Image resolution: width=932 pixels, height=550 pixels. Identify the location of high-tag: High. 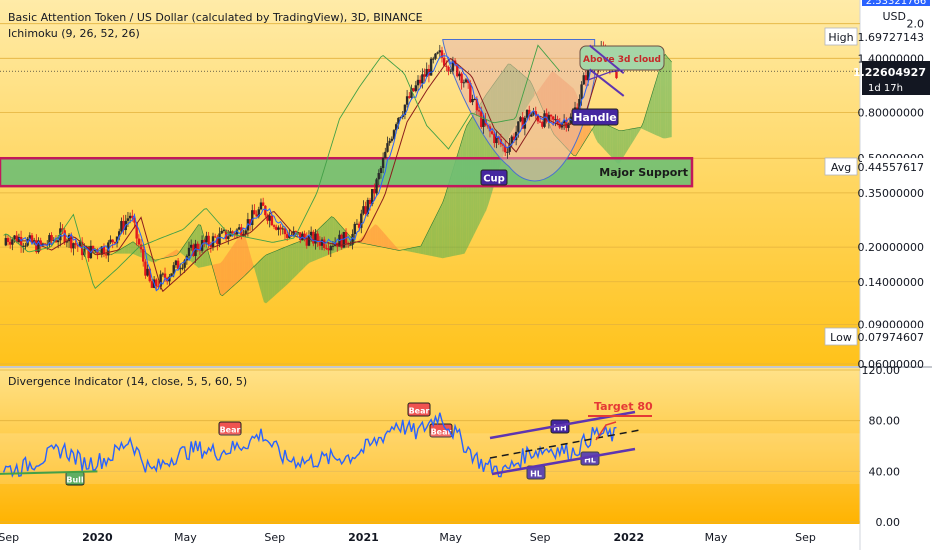
(840, 37).